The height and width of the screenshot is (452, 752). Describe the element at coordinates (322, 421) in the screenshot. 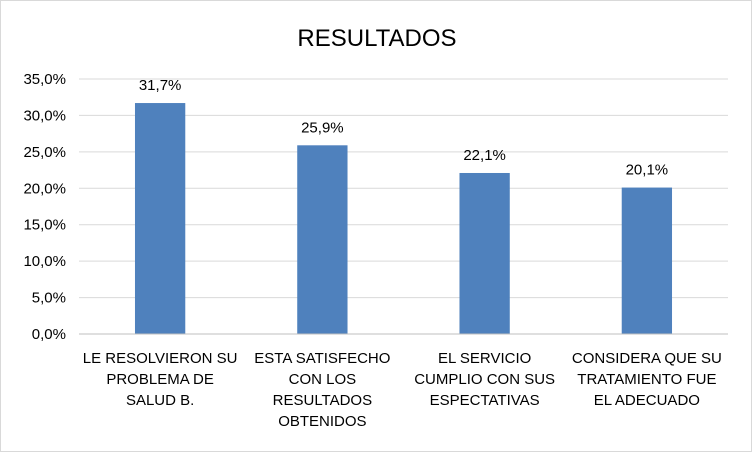

I see `category-label: OBTENIDOS` at that location.